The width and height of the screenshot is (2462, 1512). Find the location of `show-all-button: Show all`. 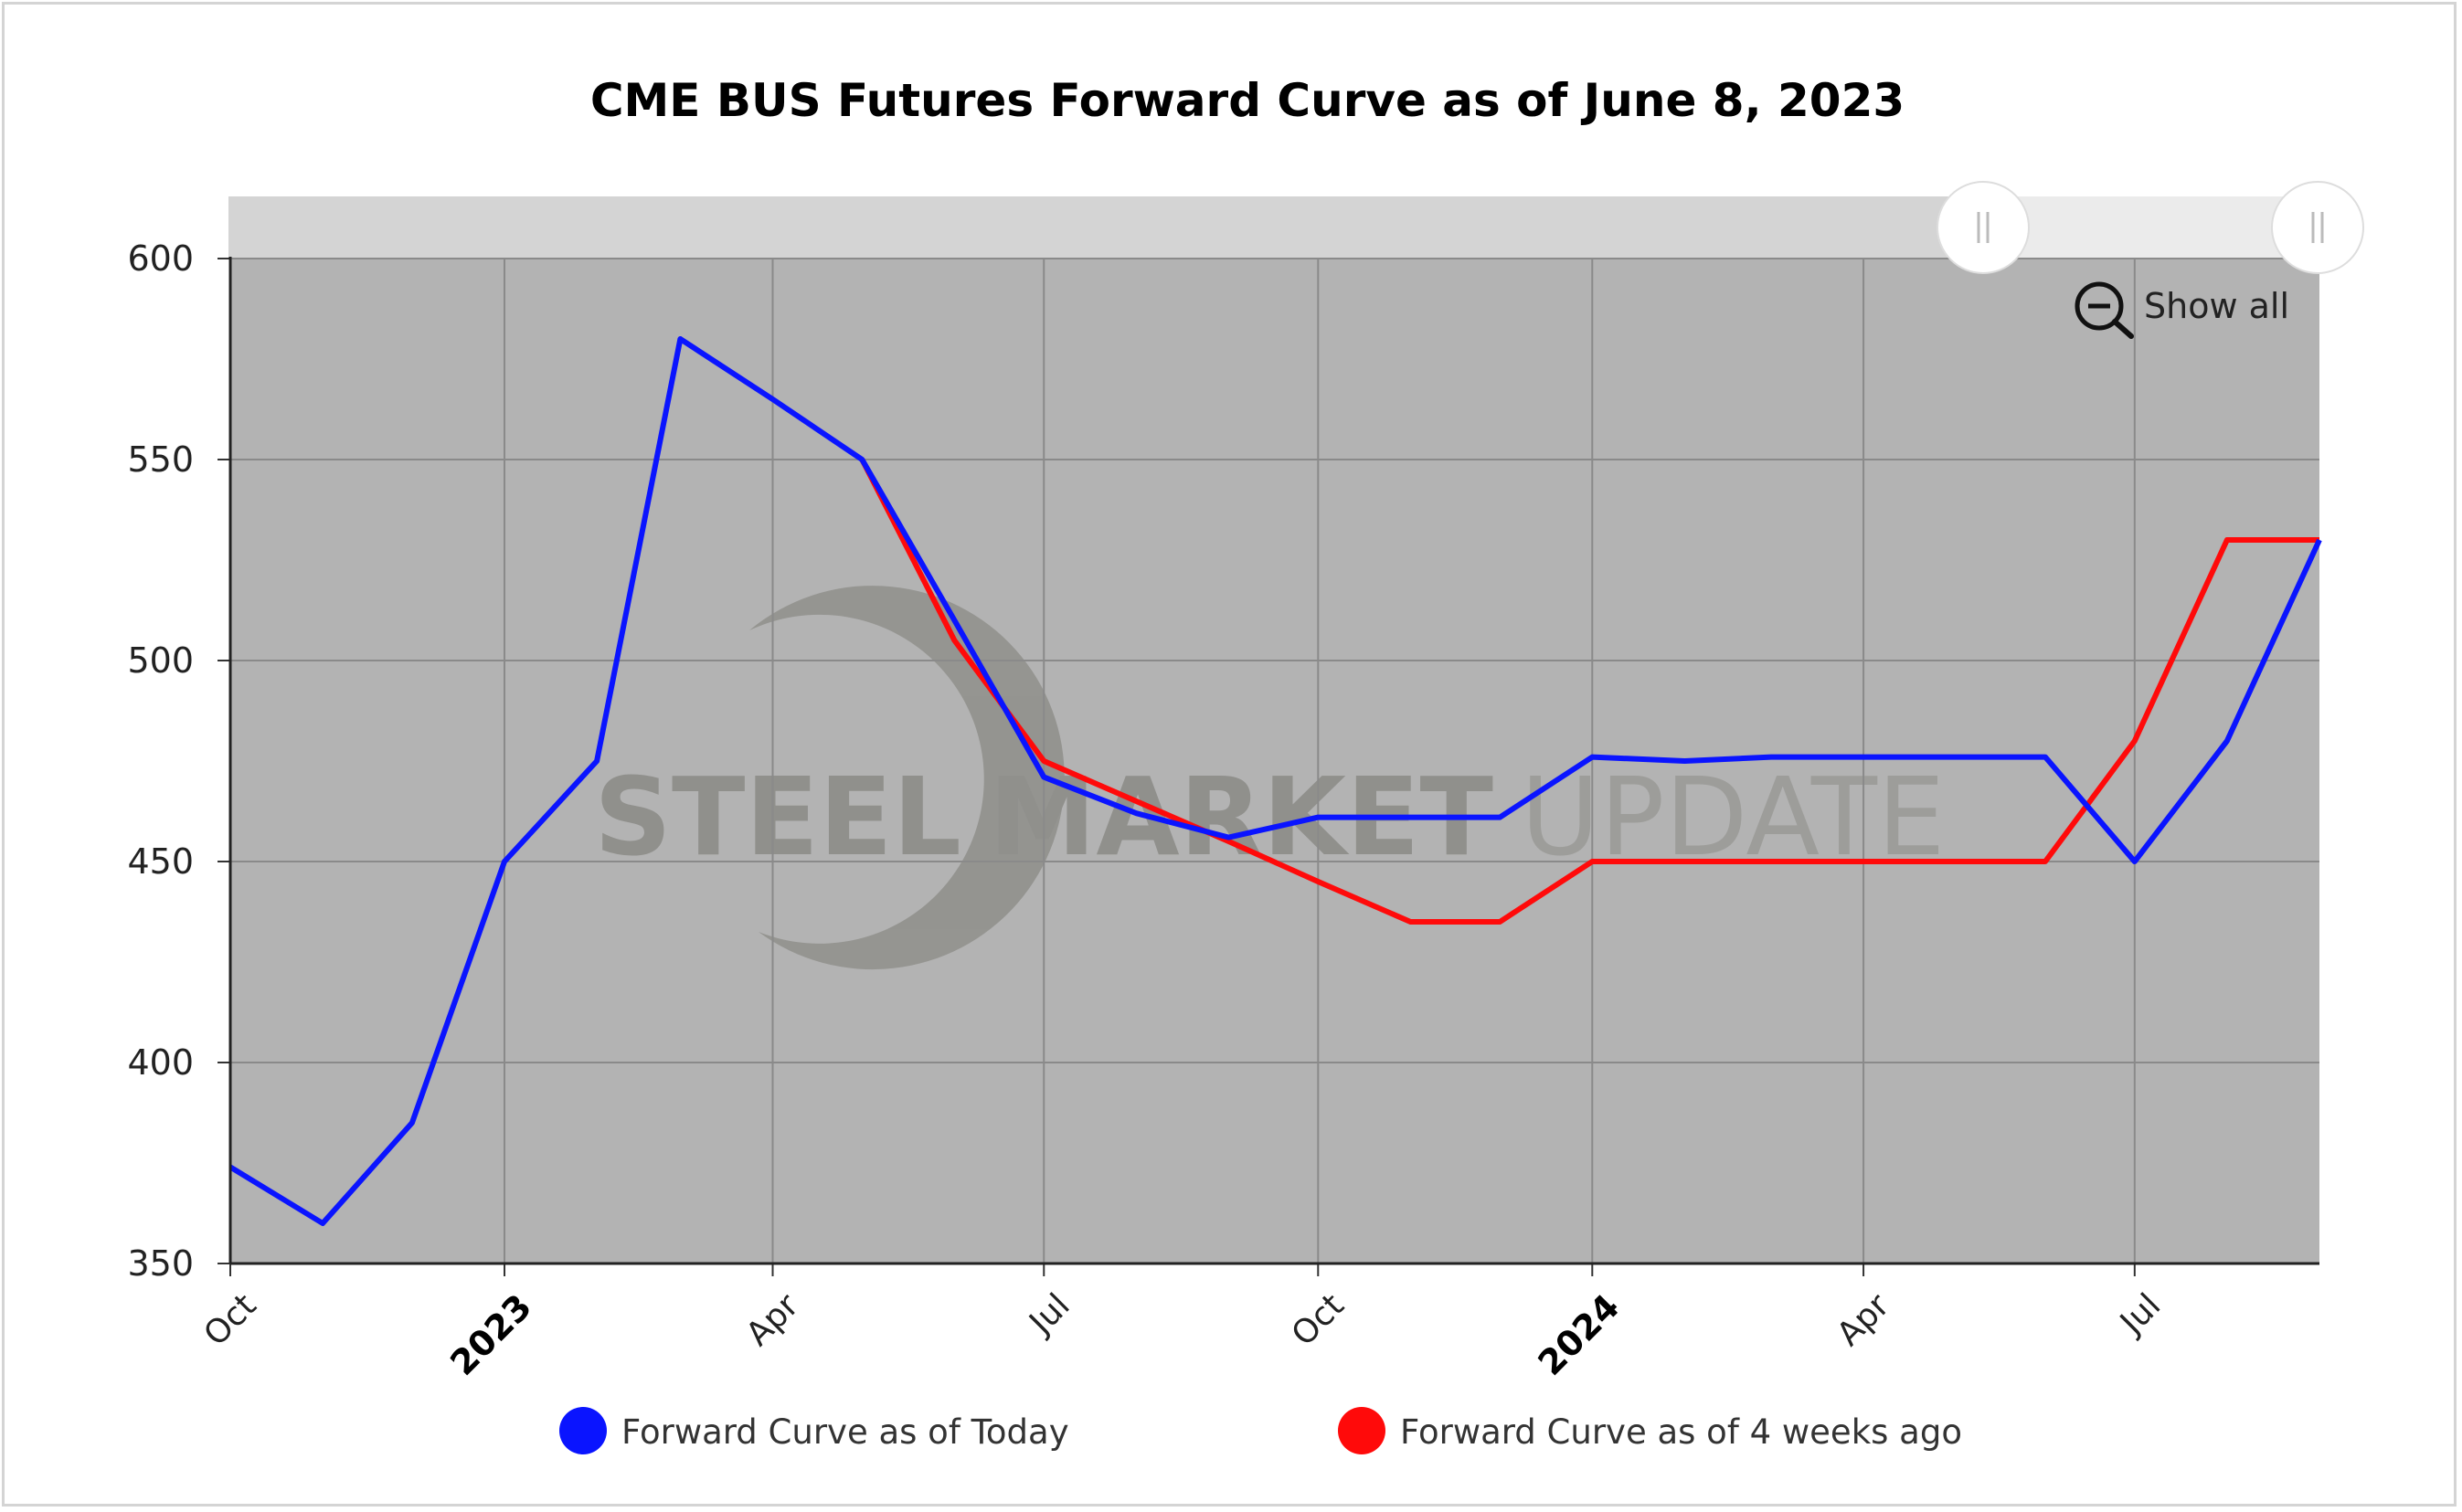

show-all-button: Show all is located at coordinates (2182, 310).